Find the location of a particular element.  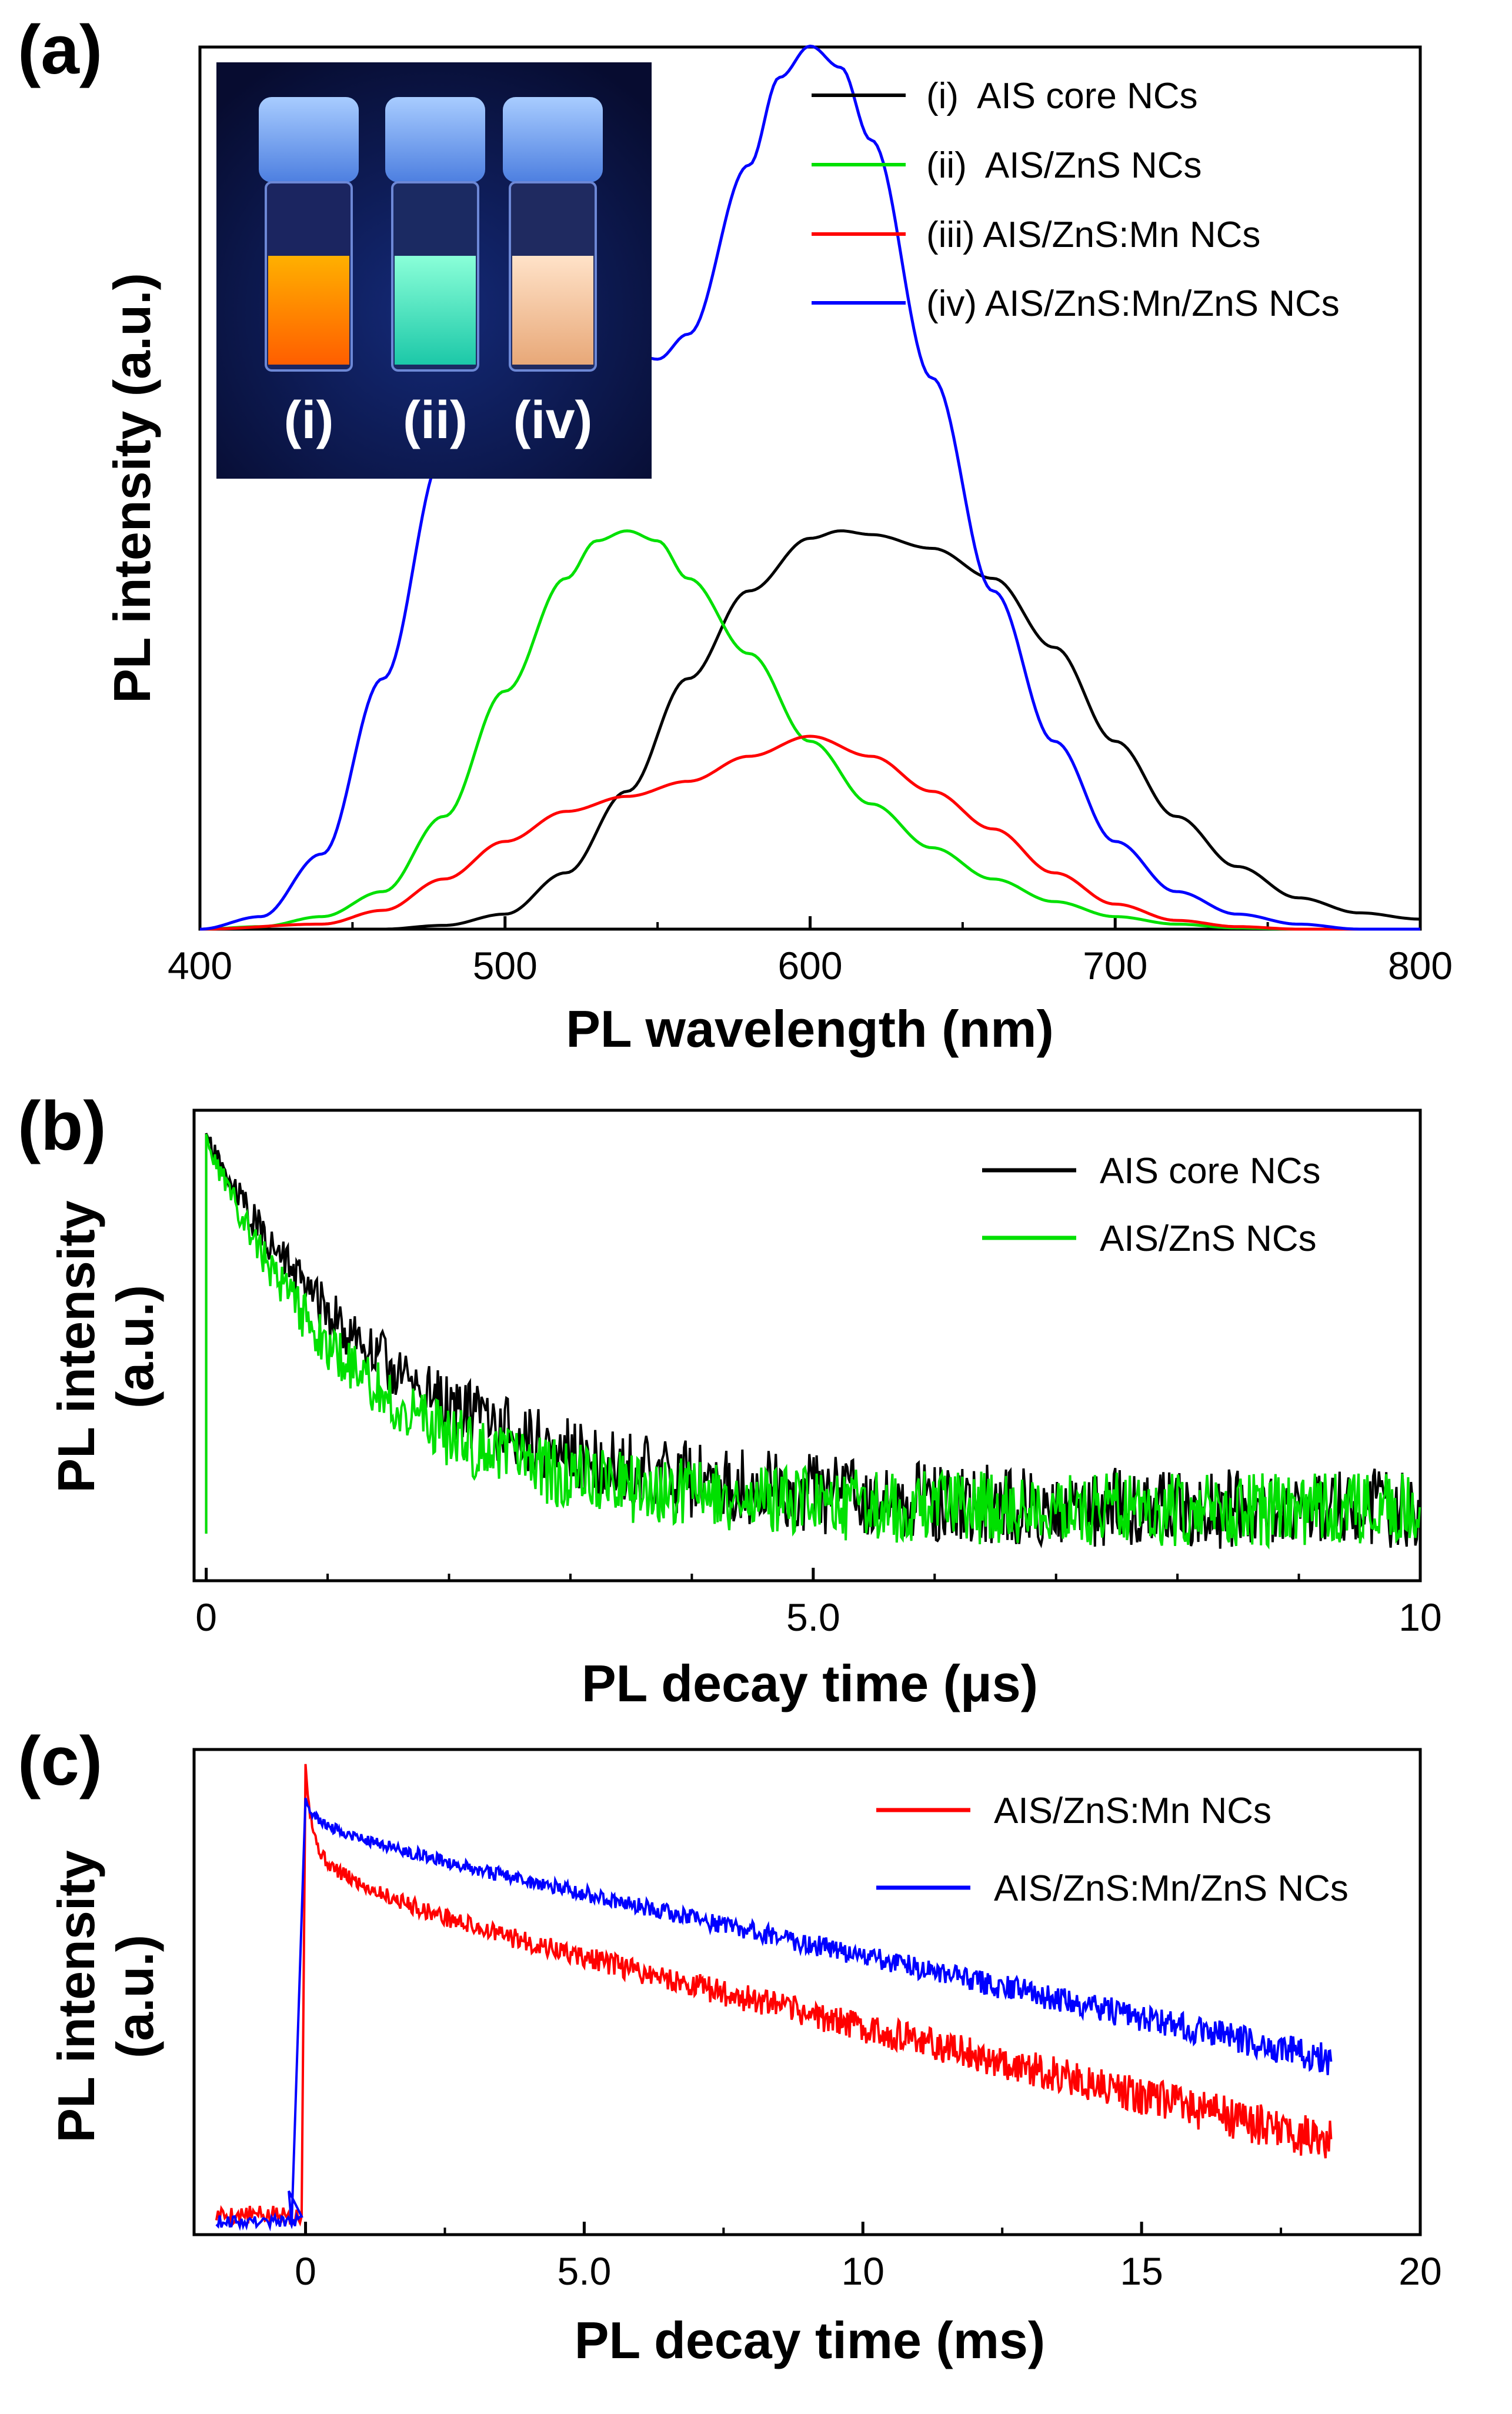

panel-a-ylabel: PL intensity (a.u.) is located at coordinates (132, 488).